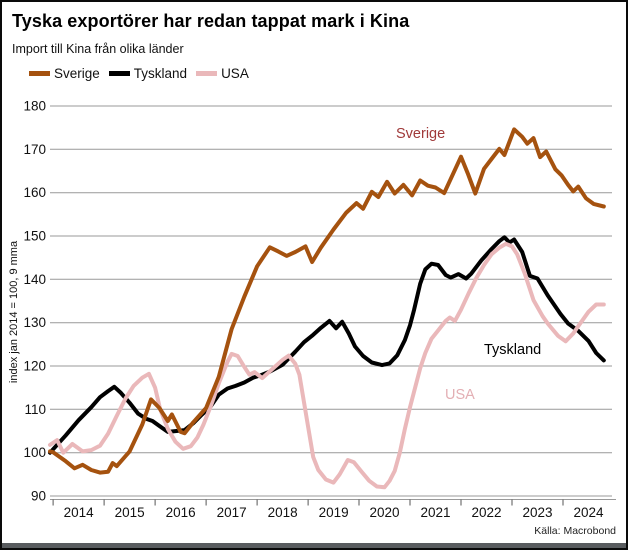  Describe the element at coordinates (160, 73) in the screenshot. I see `legend-label: Tyskland` at that location.